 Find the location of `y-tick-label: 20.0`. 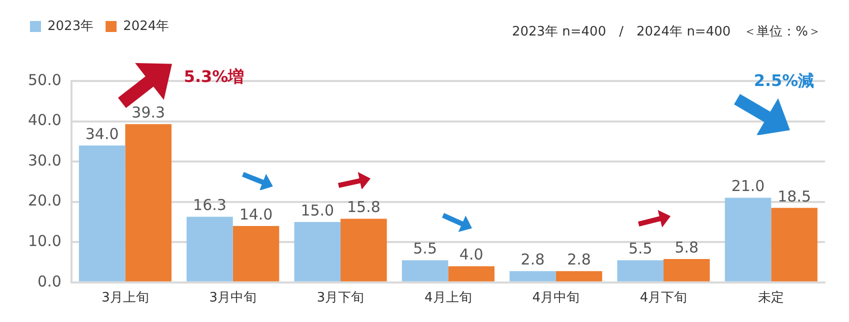

y-tick-label: 20.0 is located at coordinates (45, 201).